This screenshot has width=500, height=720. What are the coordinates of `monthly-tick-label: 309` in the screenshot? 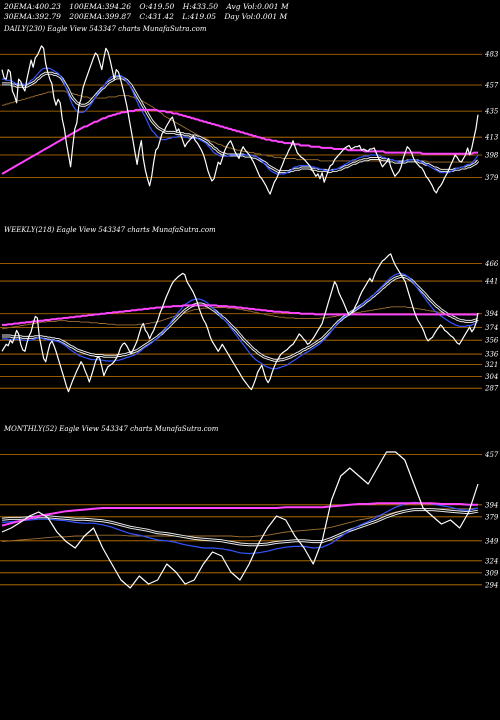 It's located at (492, 573).